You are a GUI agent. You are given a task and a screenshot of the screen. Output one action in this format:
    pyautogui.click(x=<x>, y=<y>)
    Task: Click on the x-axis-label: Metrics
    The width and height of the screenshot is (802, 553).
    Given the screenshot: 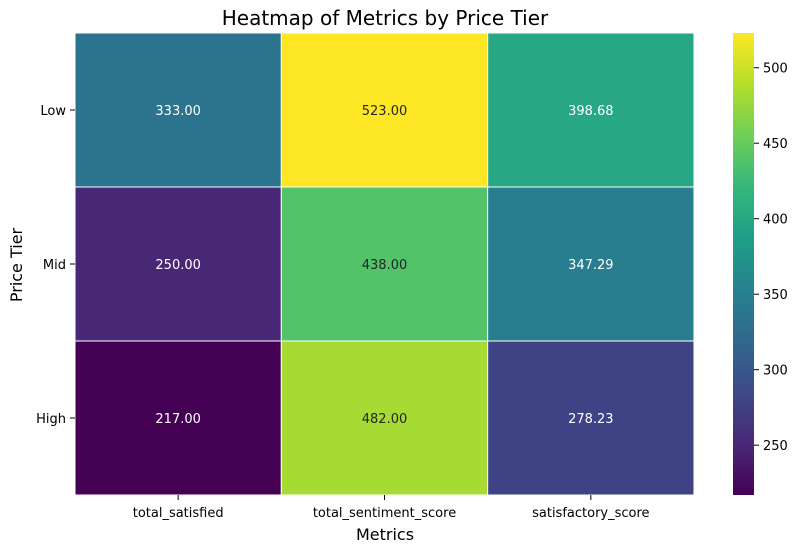 What is the action you would take?
    pyautogui.click(x=385, y=534)
    